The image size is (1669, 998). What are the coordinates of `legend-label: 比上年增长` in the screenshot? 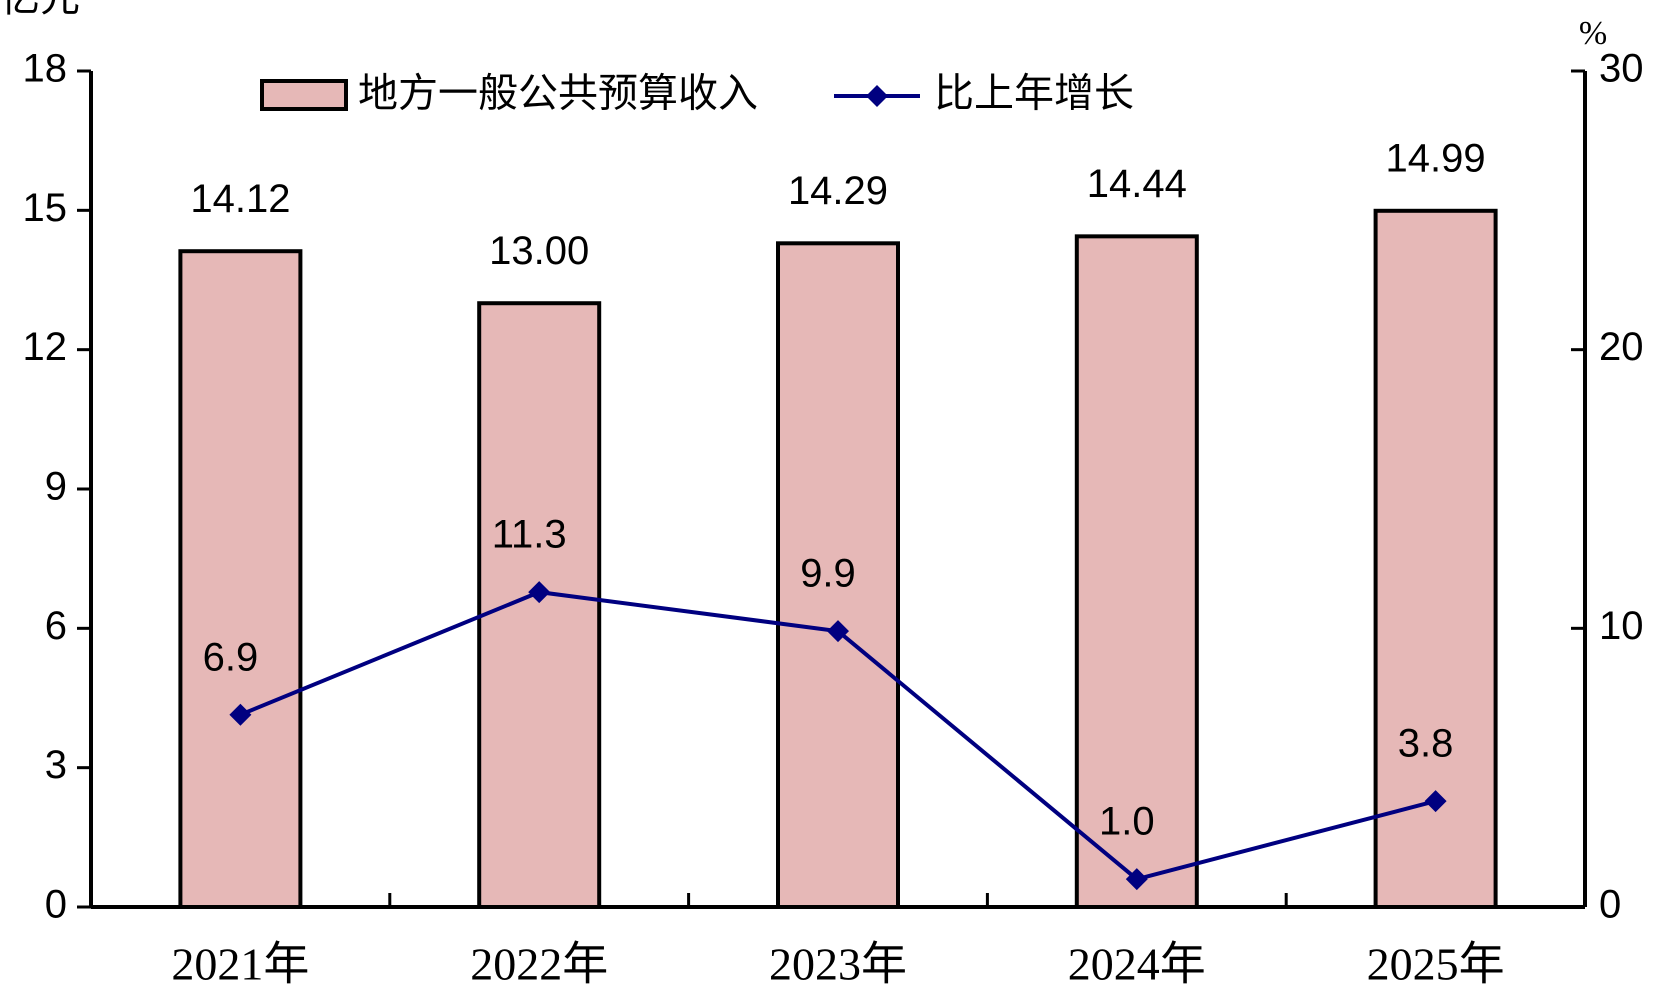 It's located at (1034, 94).